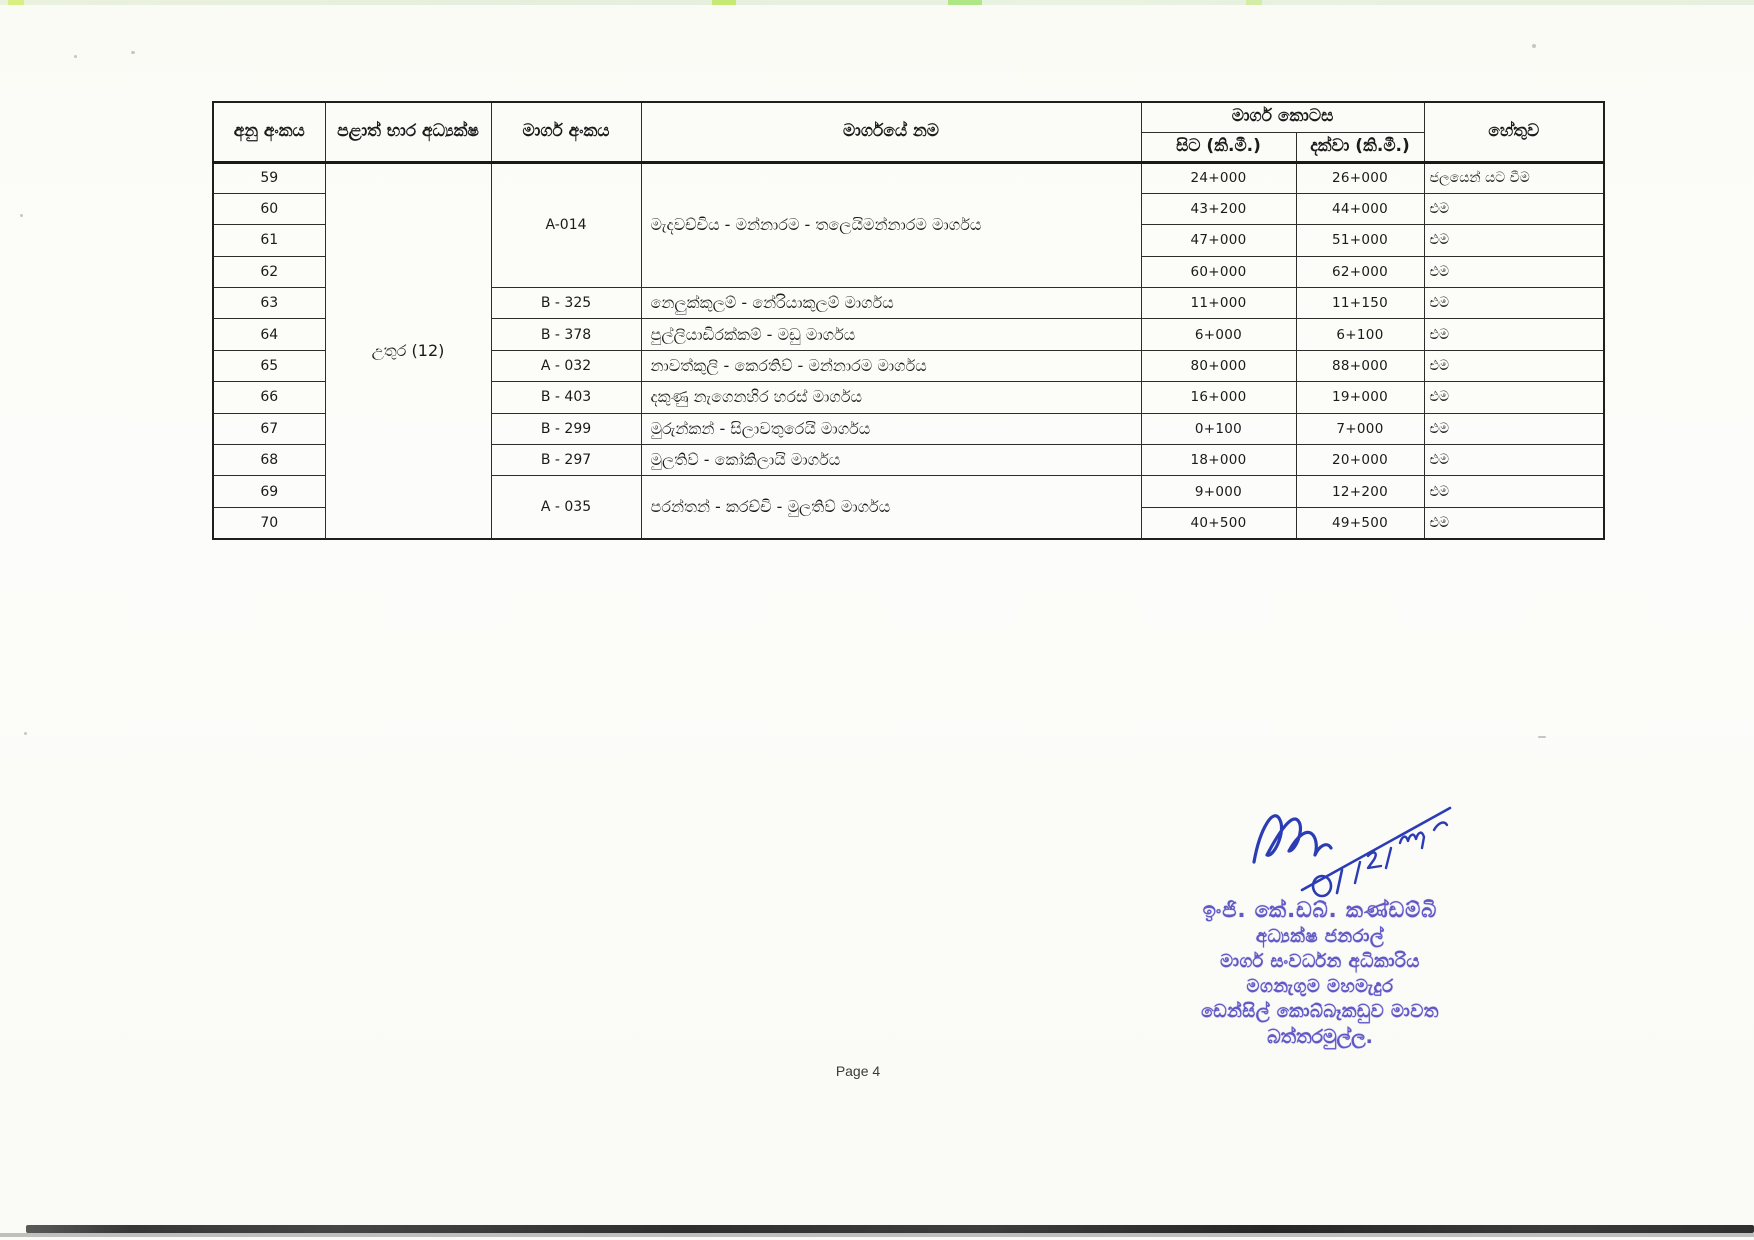 The image size is (1754, 1240). Describe the element at coordinates (1360, 429) in the screenshot. I see `km-to-cell: 7+000` at that location.